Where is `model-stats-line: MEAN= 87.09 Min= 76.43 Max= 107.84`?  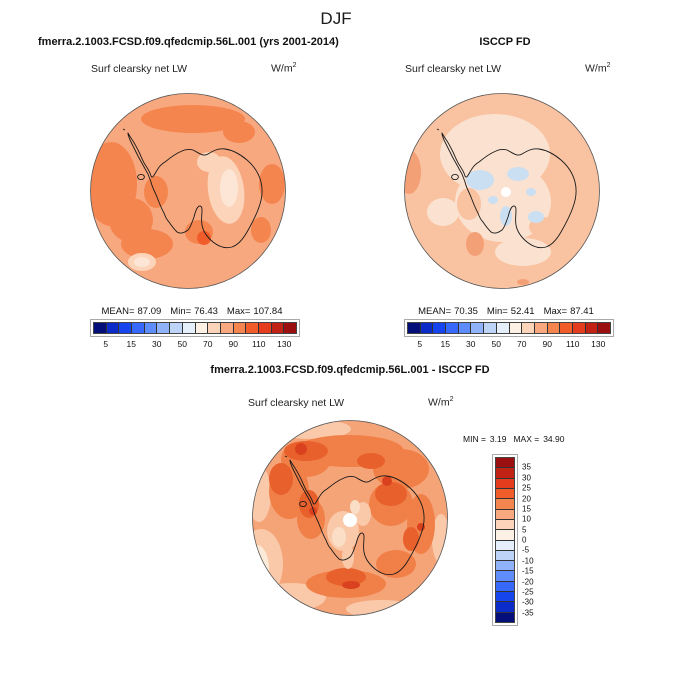 model-stats-line: MEAN= 87.09 Min= 76.43 Max= 107.84 is located at coordinates (192, 311).